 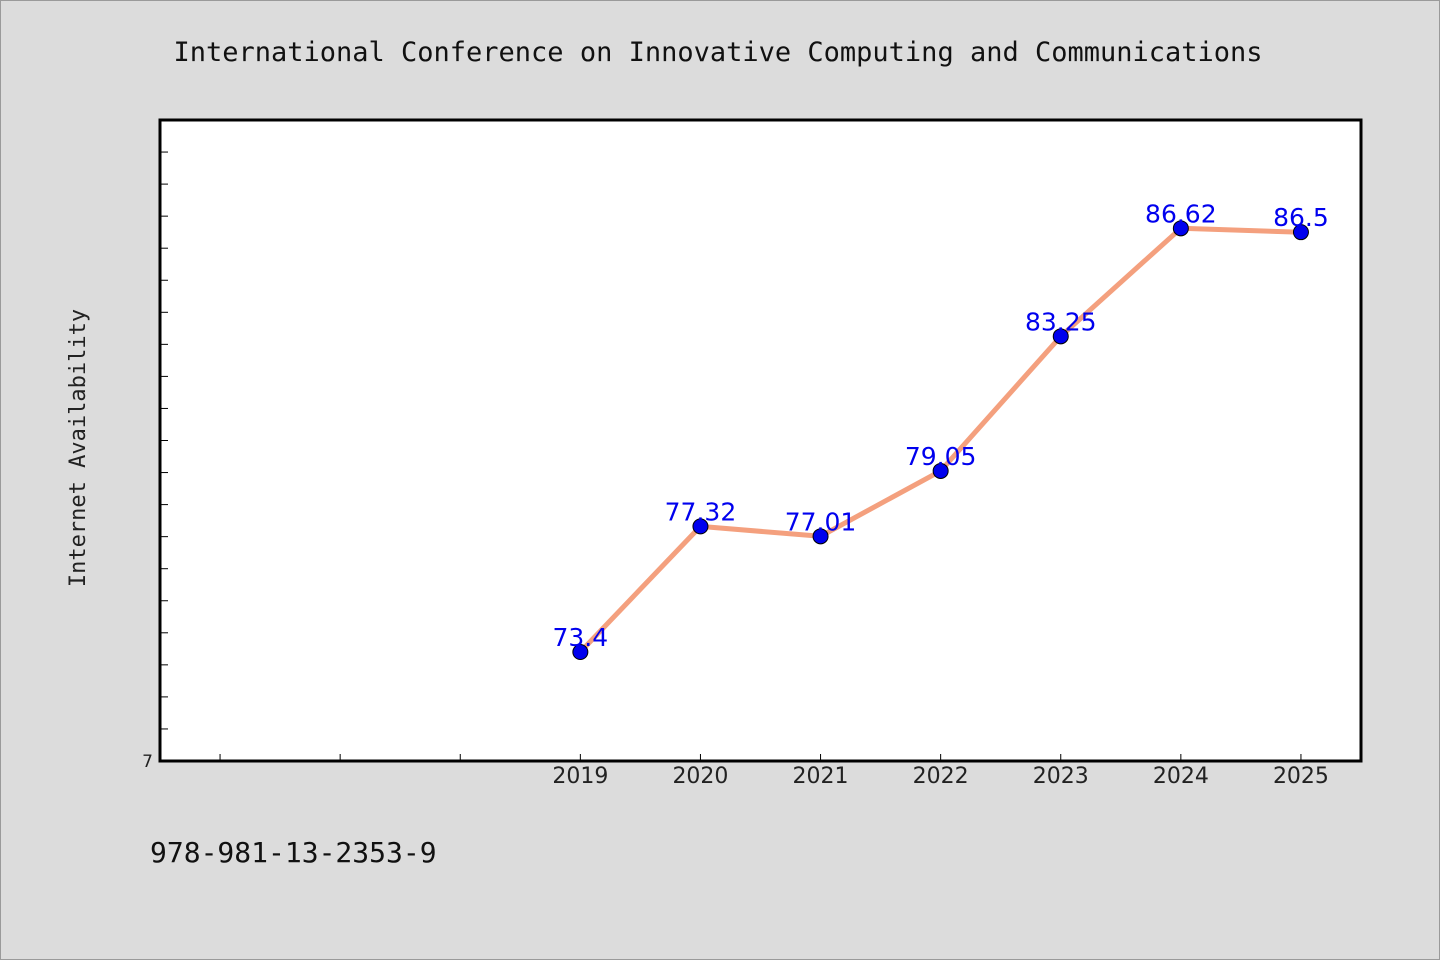 What do you see at coordinates (941, 456) in the screenshot?
I see `data-label: 79.05` at bounding box center [941, 456].